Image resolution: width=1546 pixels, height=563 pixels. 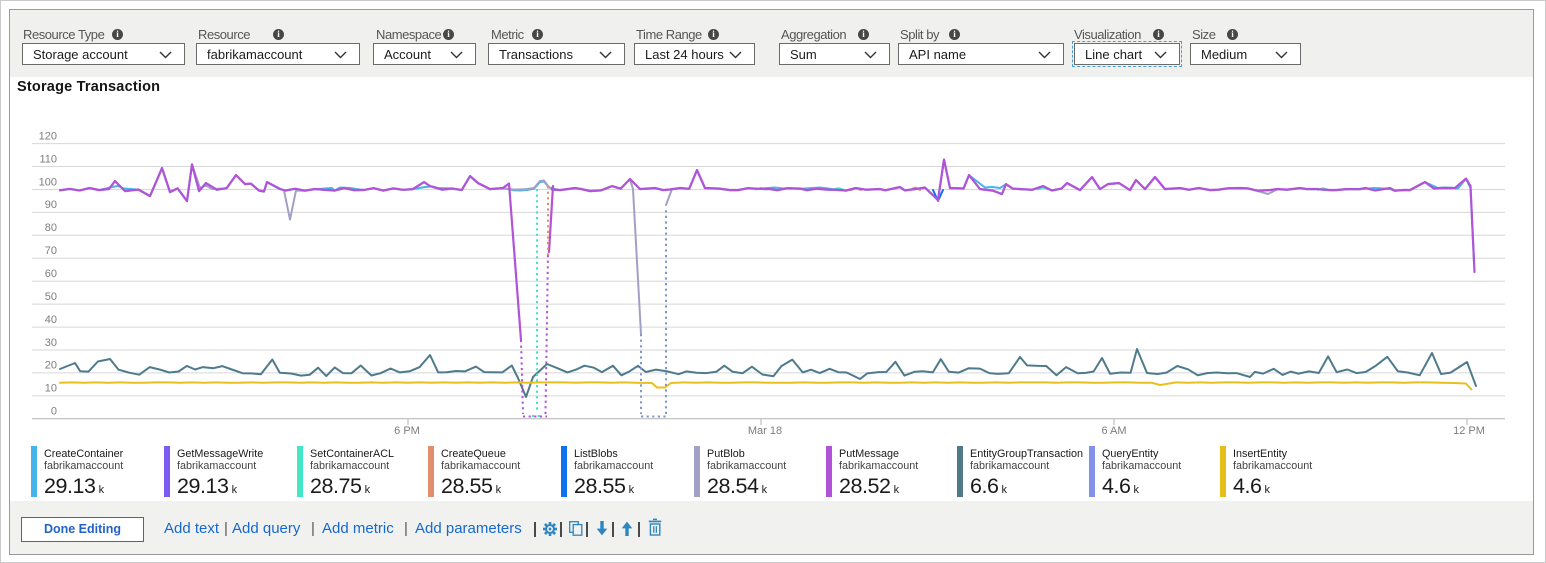 What do you see at coordinates (51, 205) in the screenshot?
I see `svg-text: 90` at bounding box center [51, 205].